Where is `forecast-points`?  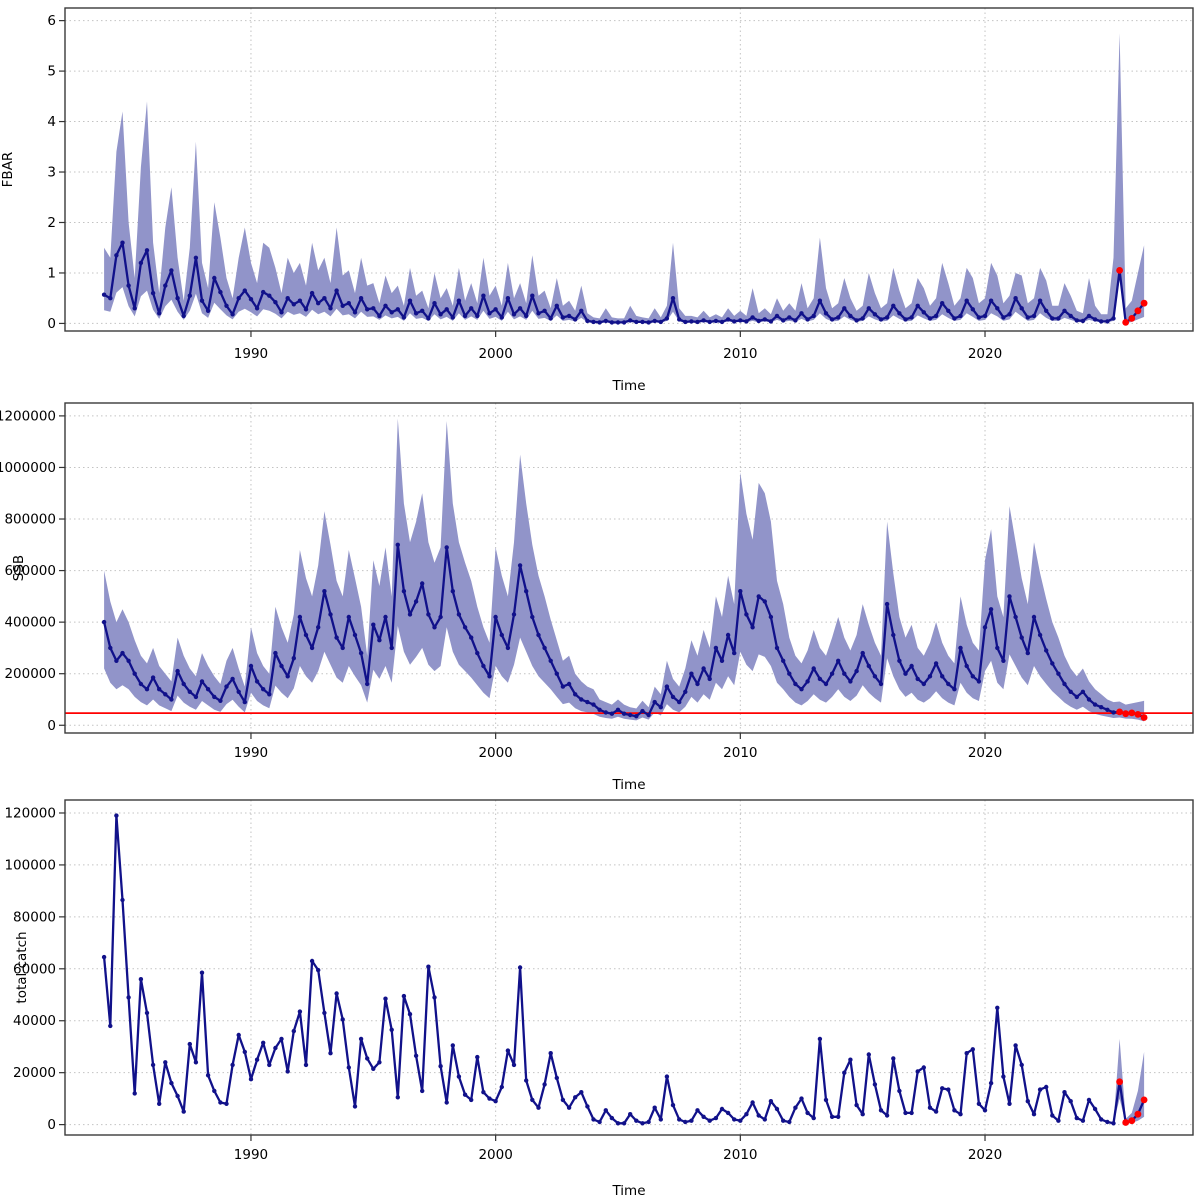 forecast-points is located at coordinates (1132, 714).